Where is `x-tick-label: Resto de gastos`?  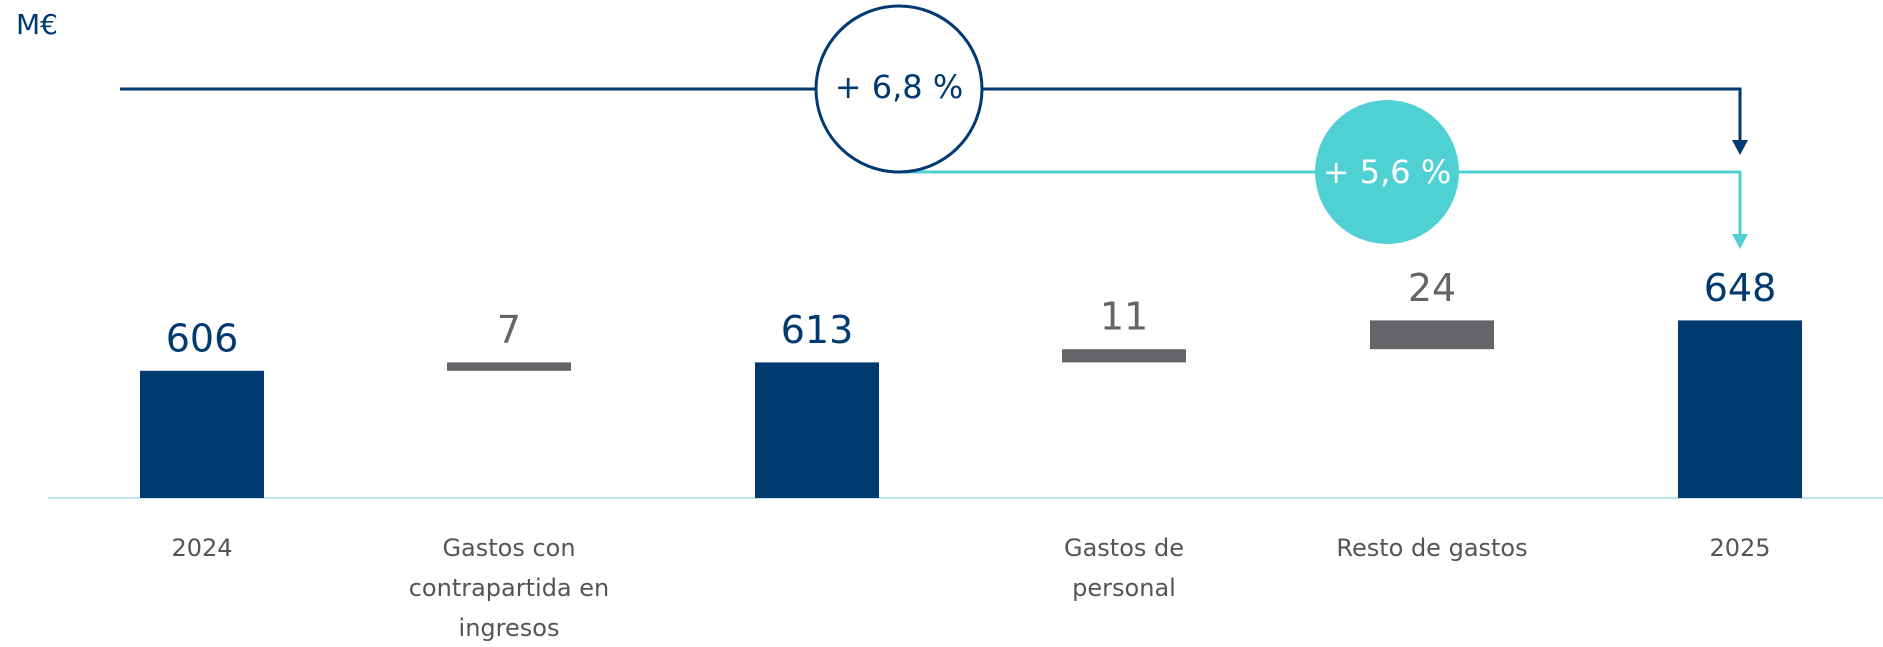
x-tick-label: Resto de gastos is located at coordinates (1432, 548).